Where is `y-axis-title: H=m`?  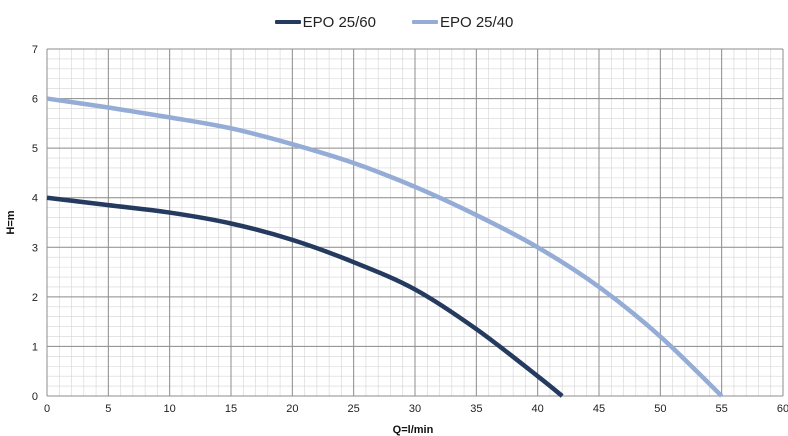 y-axis-title: H=m is located at coordinates (11, 222).